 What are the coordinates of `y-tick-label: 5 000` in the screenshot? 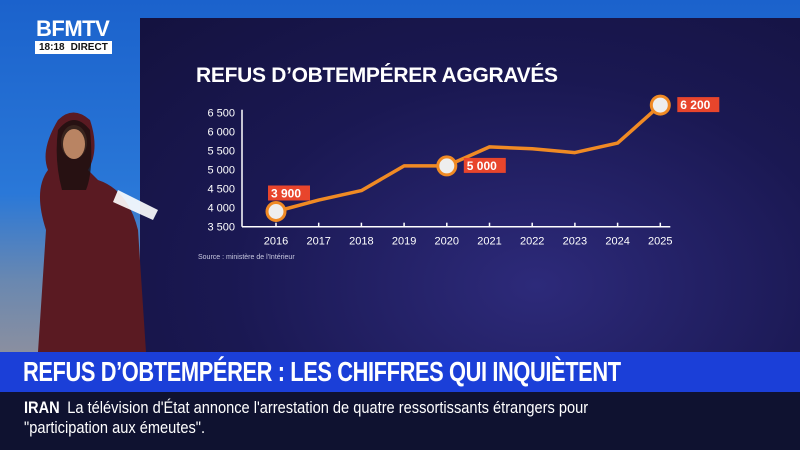 It's located at (221, 171).